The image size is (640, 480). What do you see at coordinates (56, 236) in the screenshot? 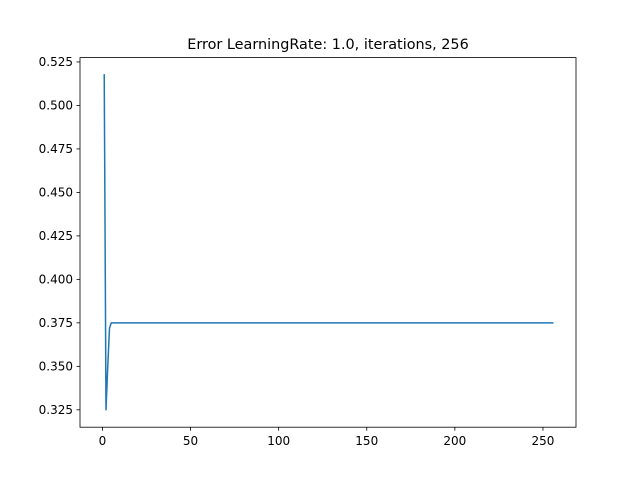
I see `y-tick-label: 0.425` at bounding box center [56, 236].